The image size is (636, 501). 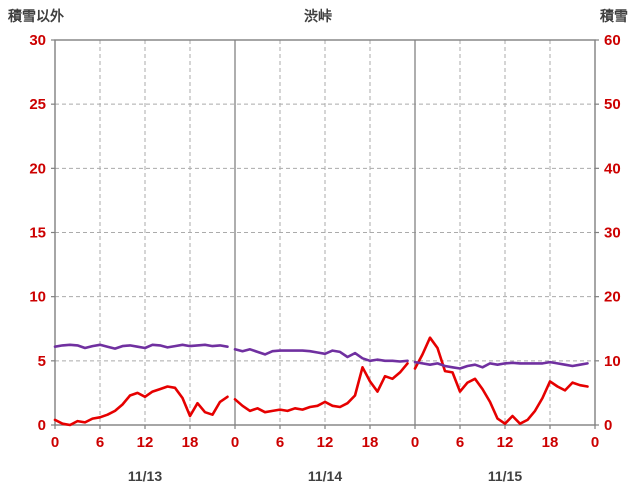 I want to click on left-axis-tick-label: 15, so click(x=37, y=233).